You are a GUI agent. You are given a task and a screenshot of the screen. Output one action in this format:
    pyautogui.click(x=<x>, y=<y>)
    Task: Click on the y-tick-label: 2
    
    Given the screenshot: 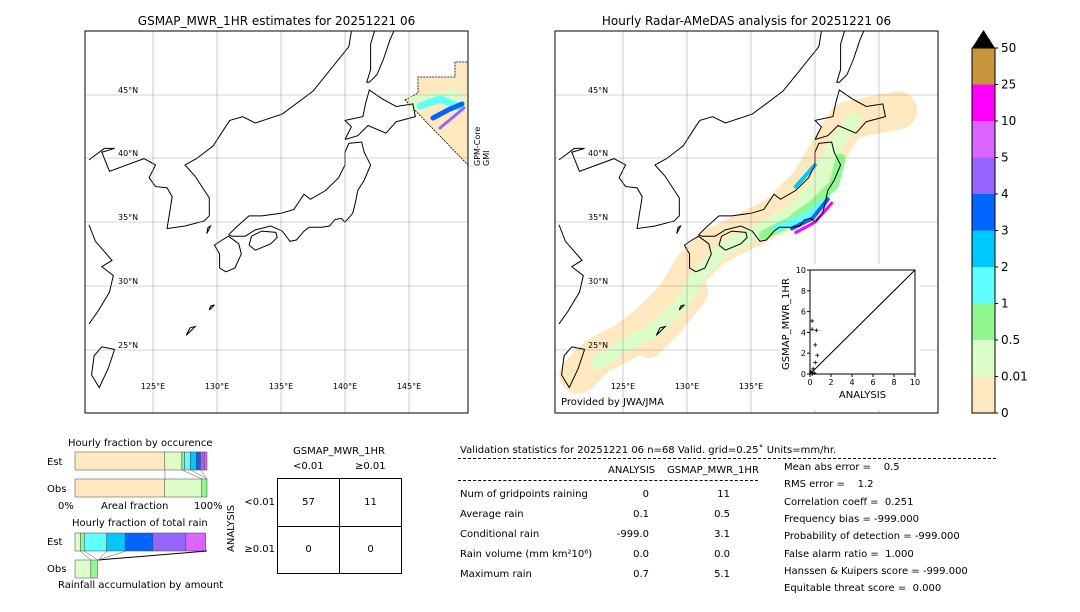 What is the action you would take?
    pyautogui.click(x=803, y=353)
    